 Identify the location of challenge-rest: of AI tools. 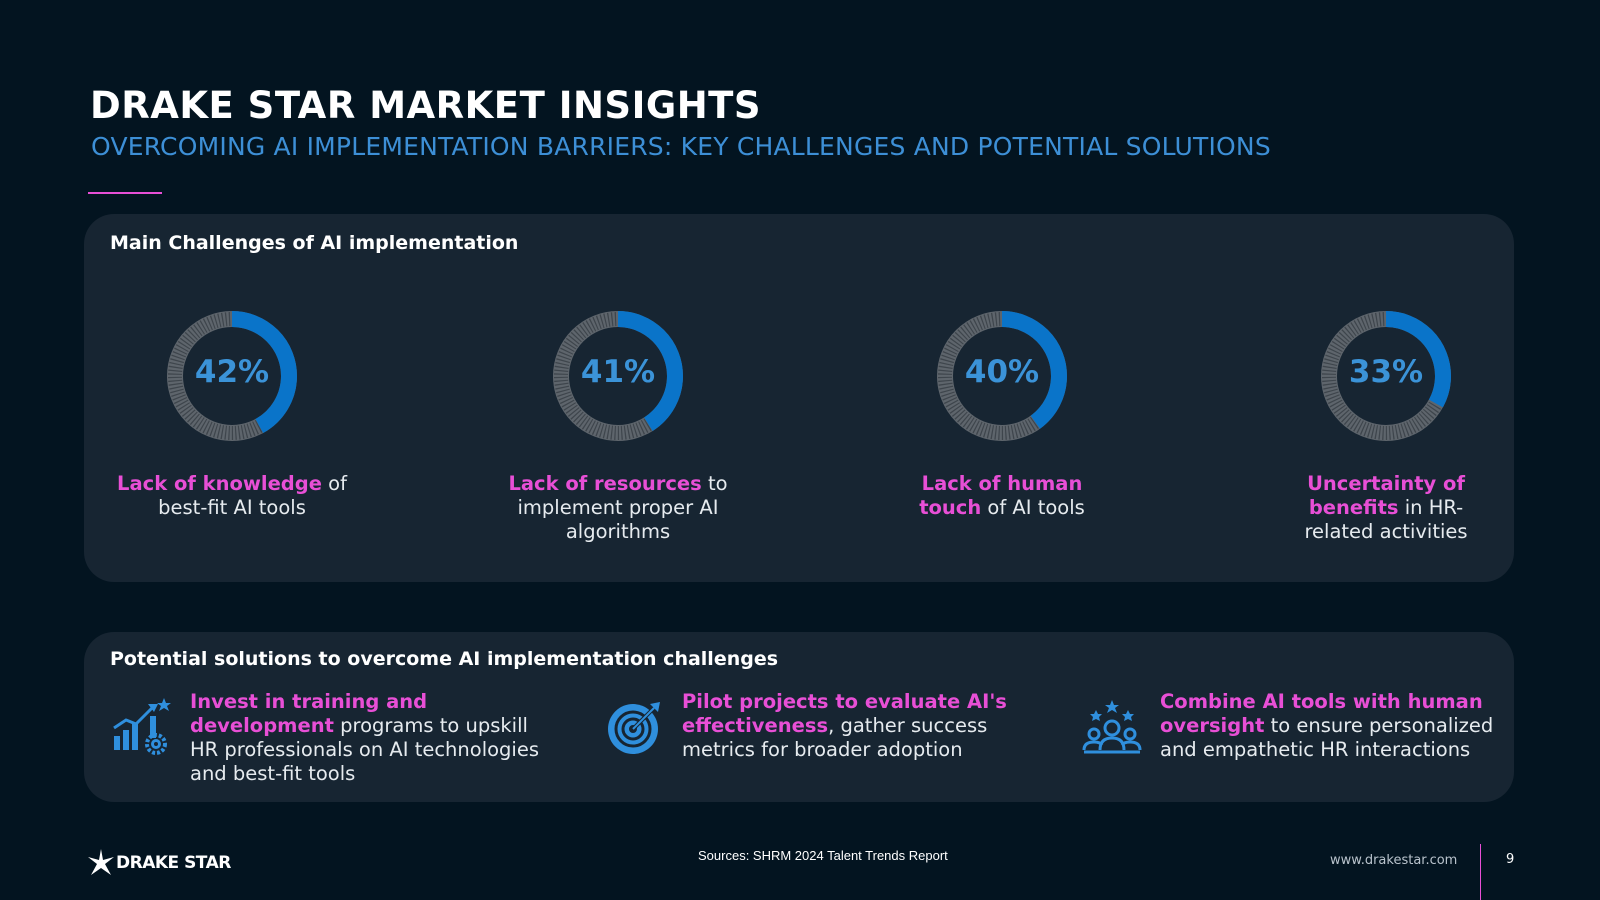
(1033, 507).